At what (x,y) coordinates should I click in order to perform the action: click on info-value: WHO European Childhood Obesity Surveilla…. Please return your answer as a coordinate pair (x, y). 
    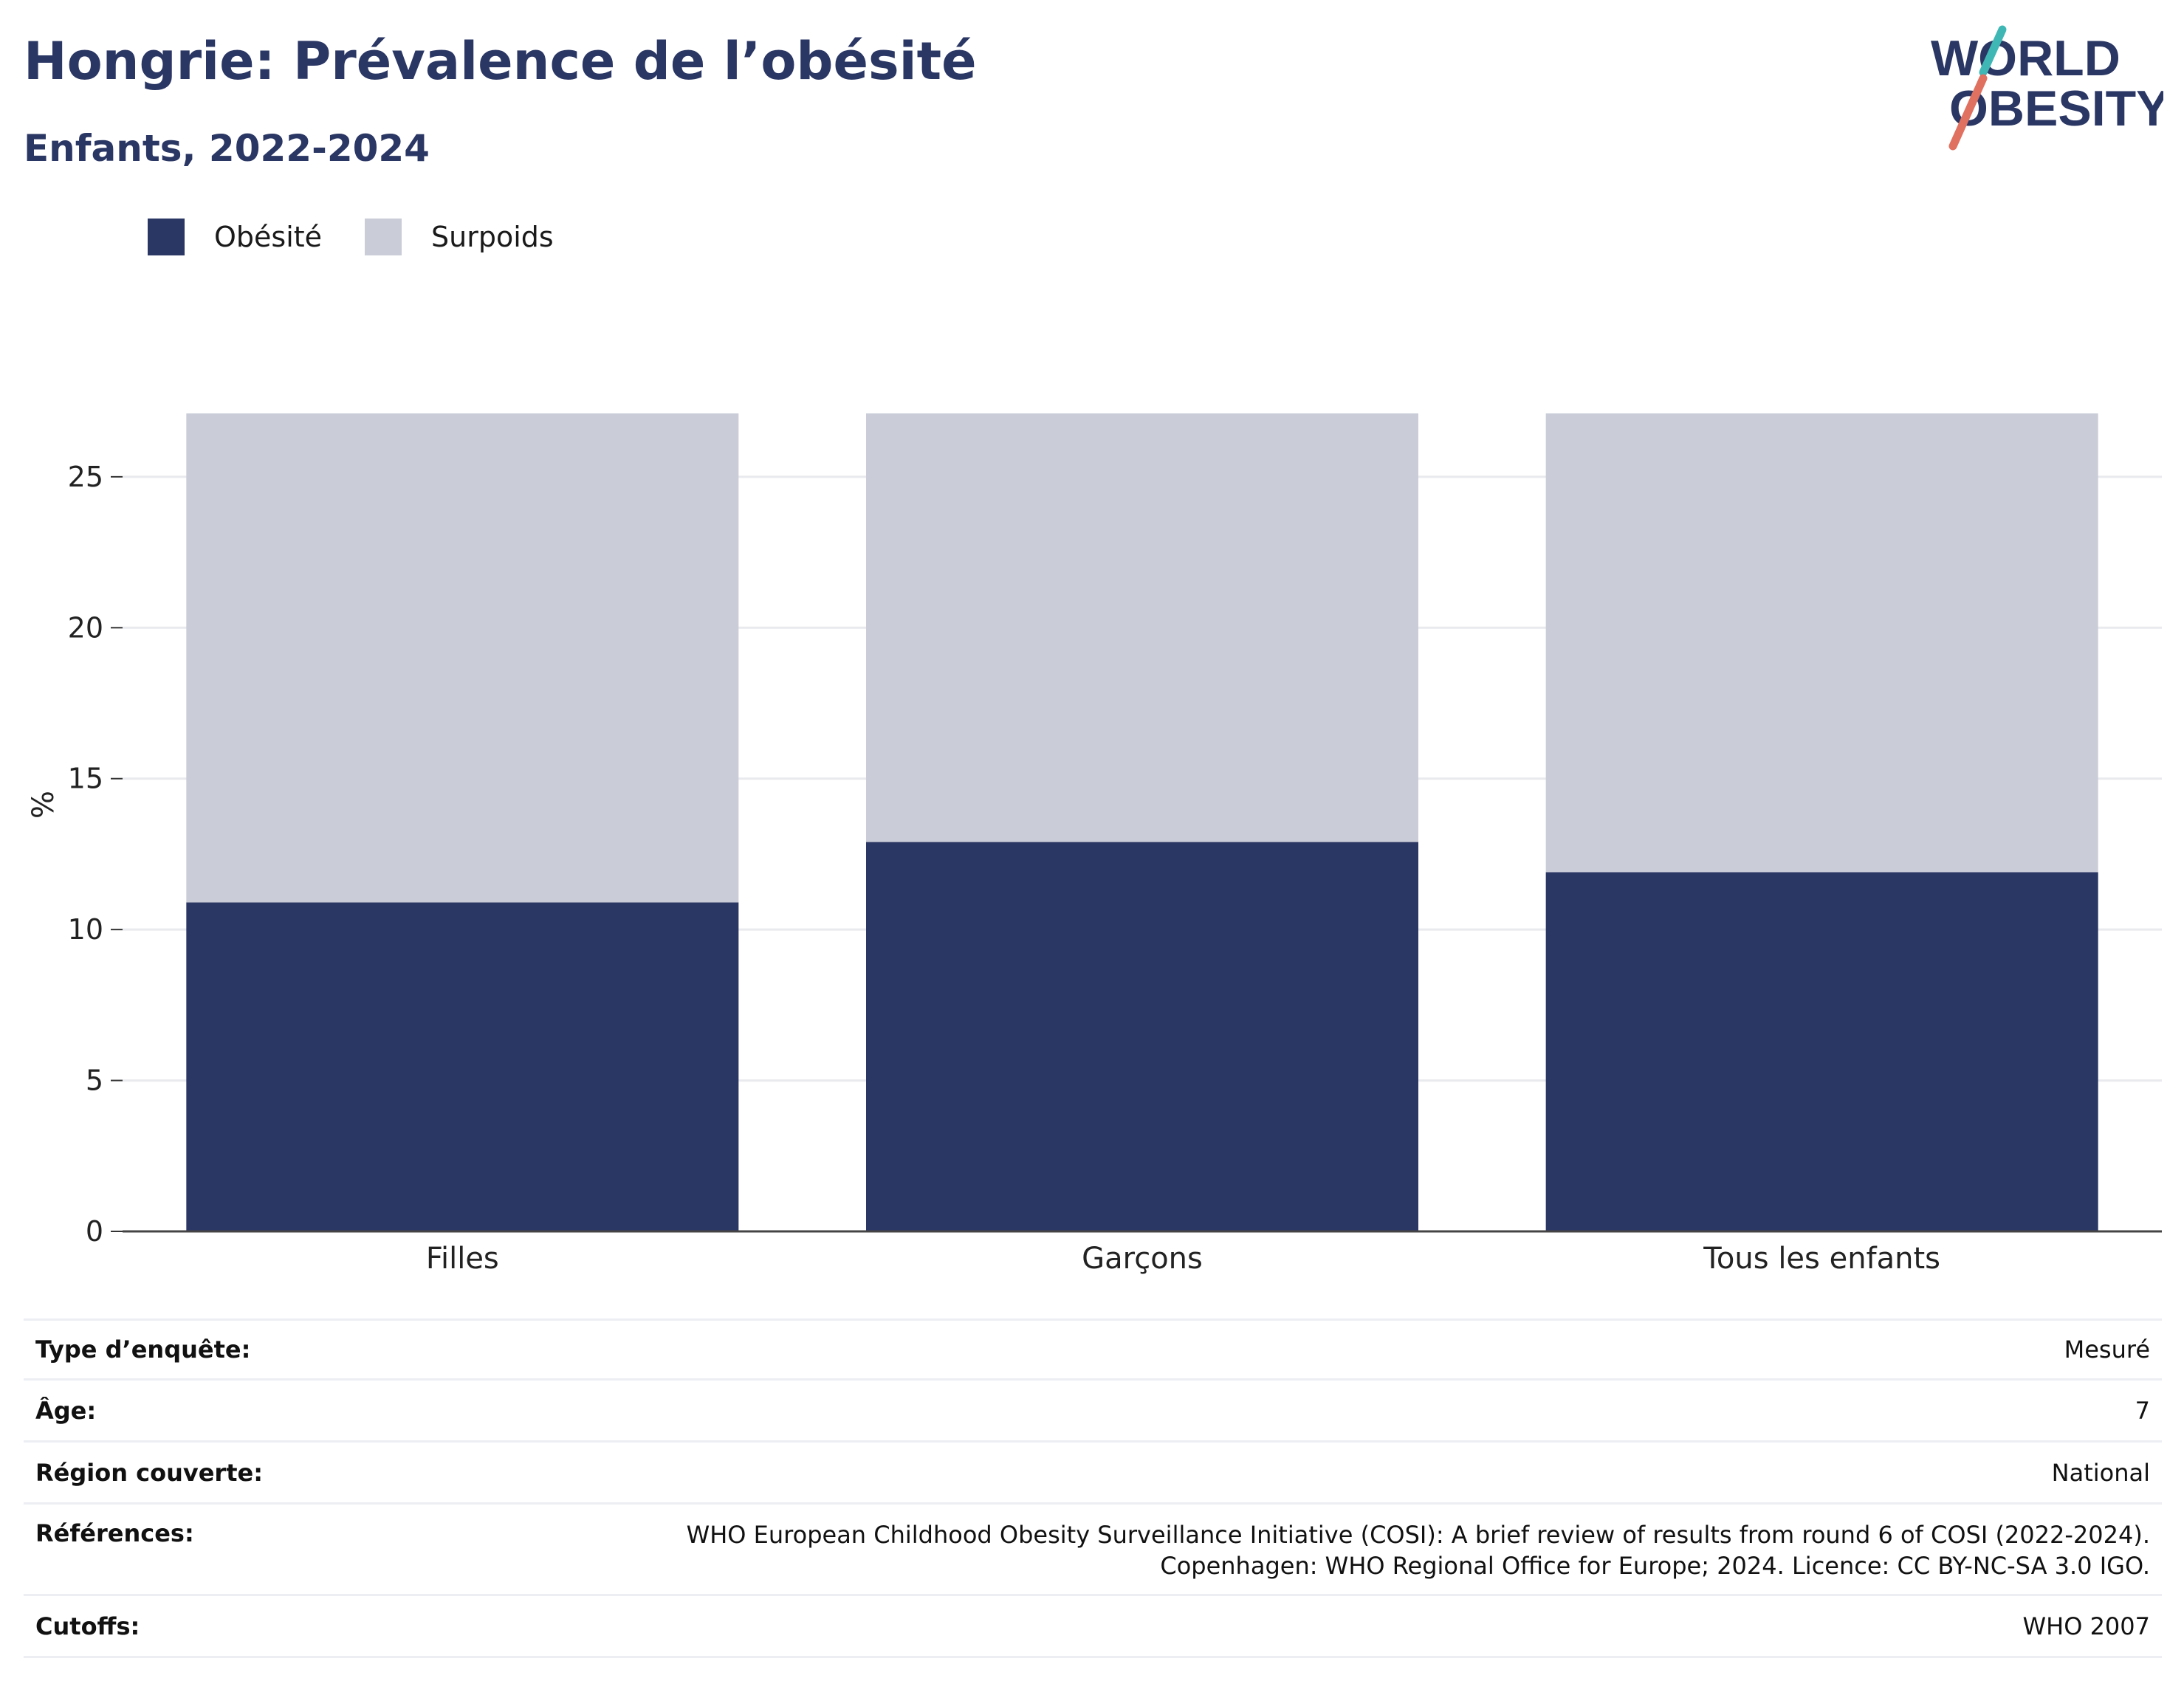
    Looking at the image, I should click on (1419, 1550).